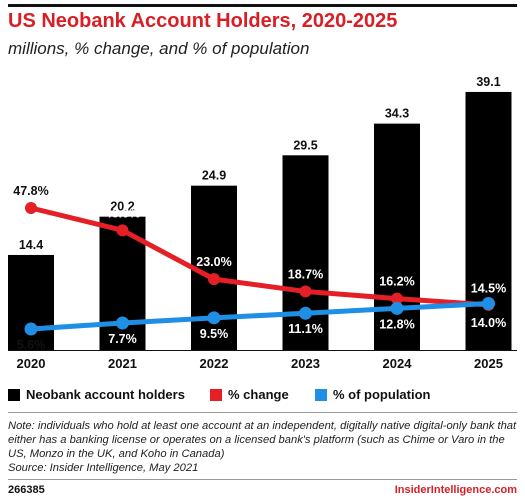 The image size is (525, 504). What do you see at coordinates (321, 394) in the screenshot?
I see `legend-swatch-population` at bounding box center [321, 394].